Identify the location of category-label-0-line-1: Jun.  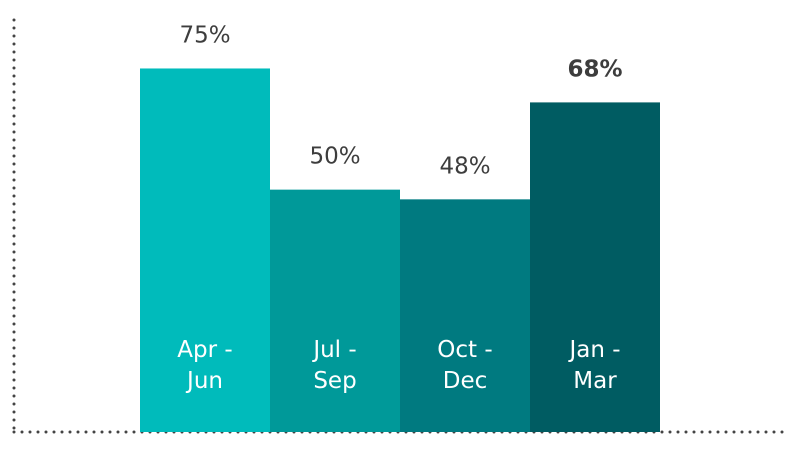
(204, 381).